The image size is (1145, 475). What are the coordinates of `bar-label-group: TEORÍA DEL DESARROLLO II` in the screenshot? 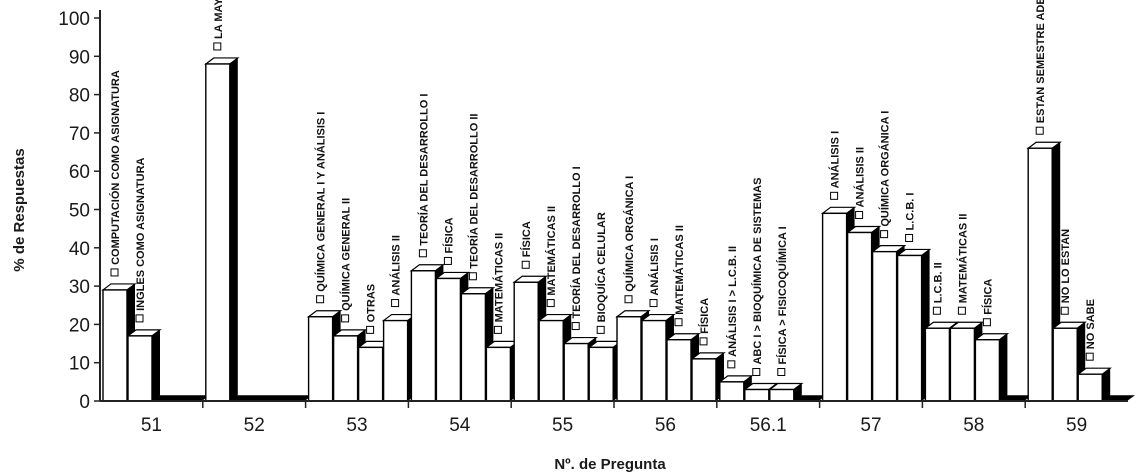 It's located at (473, 197).